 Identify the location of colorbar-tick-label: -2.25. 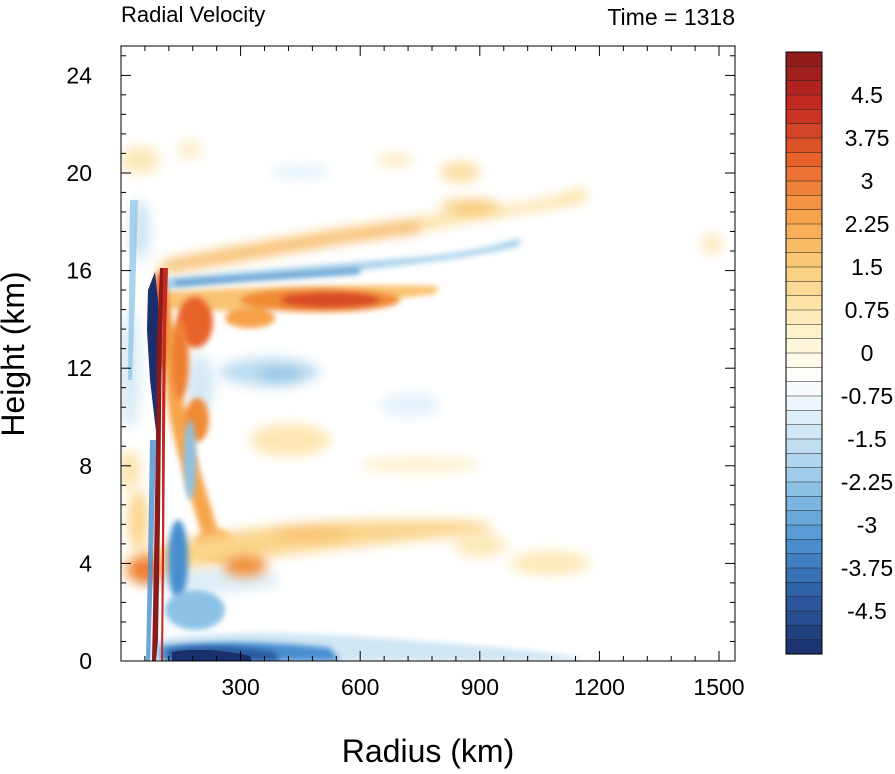
(867, 482).